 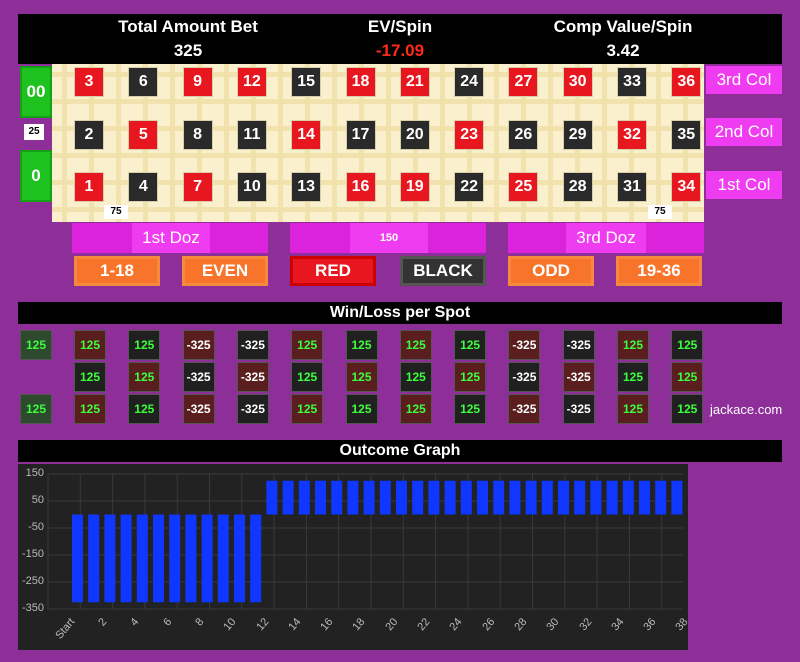 What do you see at coordinates (659, 271) in the screenshot?
I see `high-19-36-bet: 19-36` at bounding box center [659, 271].